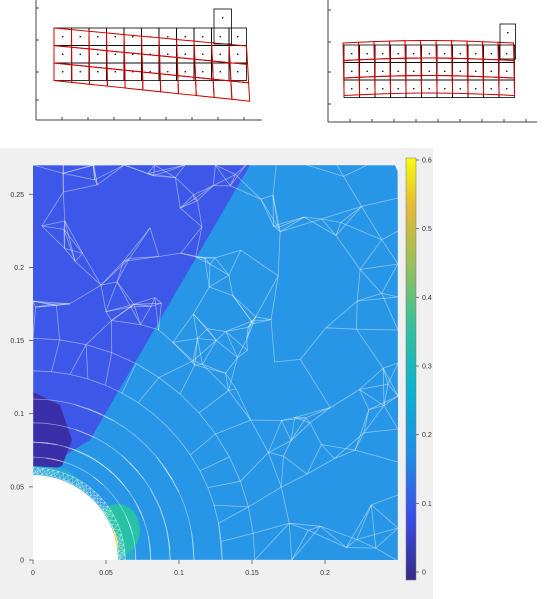 Image resolution: width=553 pixels, height=599 pixels. Describe the element at coordinates (17, 487) in the screenshot. I see `fem-y-tick-label: 0.05` at that location.